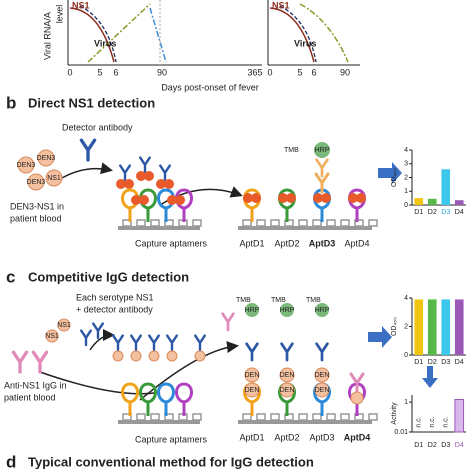  Describe the element at coordinates (254, 72) in the screenshot. I see `x-tick-label: 365` at that location.